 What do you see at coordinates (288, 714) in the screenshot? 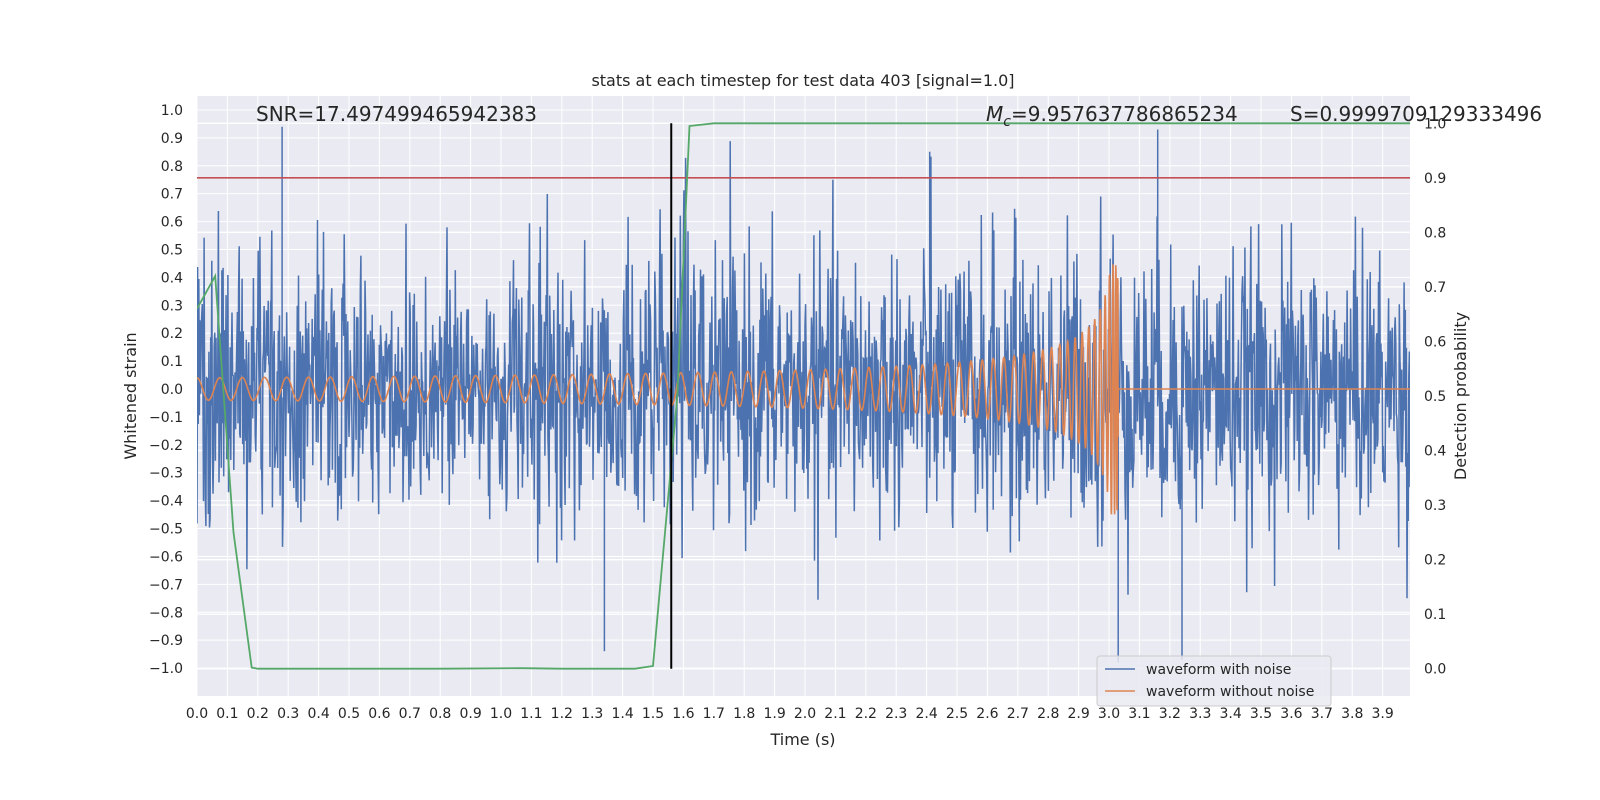
I see `x-tick-label: 0.3` at bounding box center [288, 714].